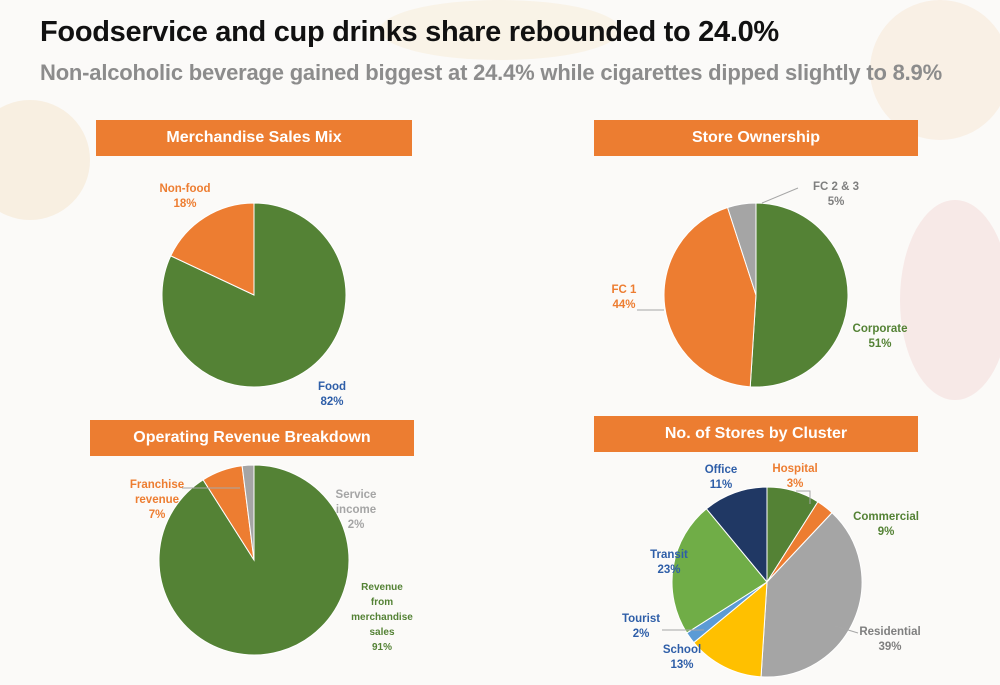  Describe the element at coordinates (879, 344) in the screenshot. I see `data-label-percent: 51%` at that location.